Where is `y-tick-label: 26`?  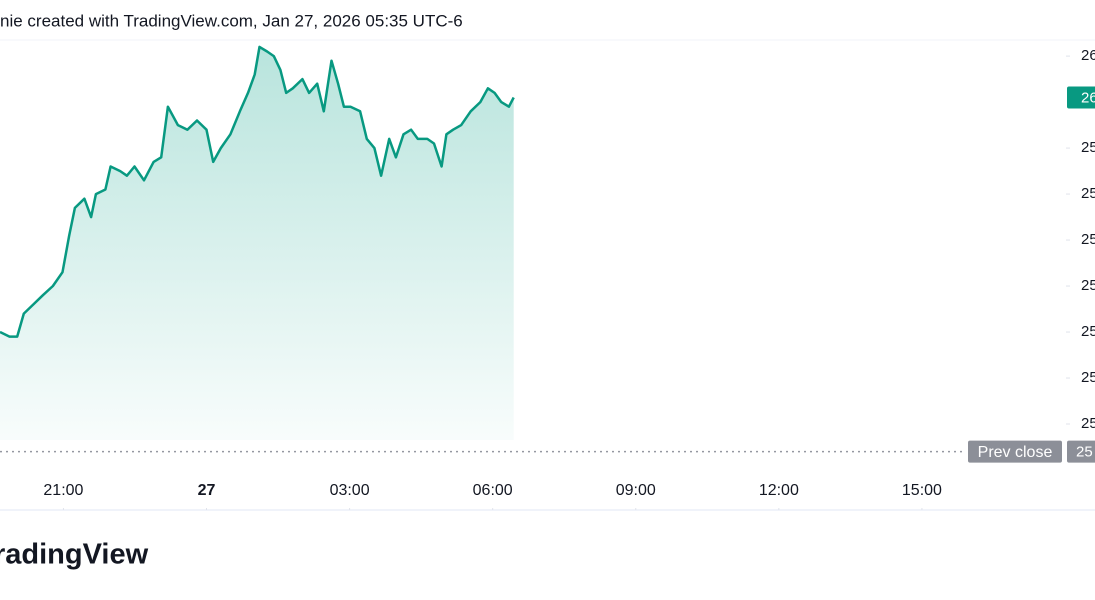 y-tick-label: 26 is located at coordinates (1088, 55).